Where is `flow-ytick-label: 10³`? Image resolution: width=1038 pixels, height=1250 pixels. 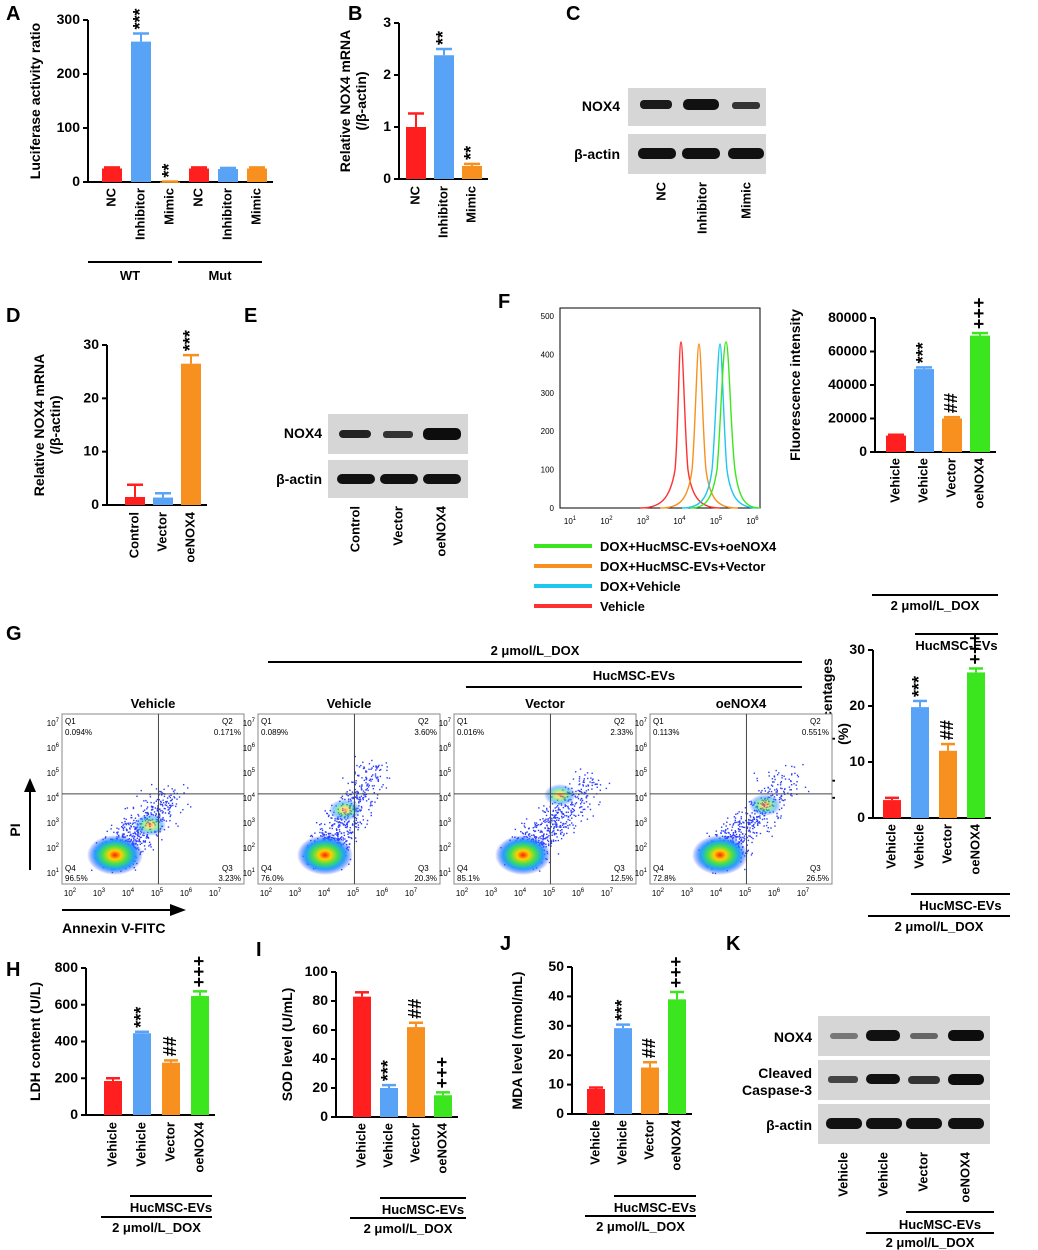
flow-ytick-label: 10³ is located at coordinates (641, 823).